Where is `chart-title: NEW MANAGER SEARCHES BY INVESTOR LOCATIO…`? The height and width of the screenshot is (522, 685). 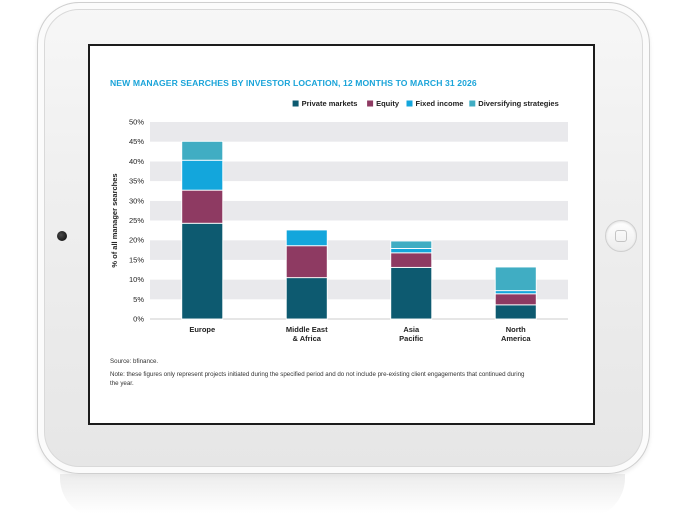 chart-title: NEW MANAGER SEARCHES BY INVESTOR LOCATIO… is located at coordinates (293, 83).